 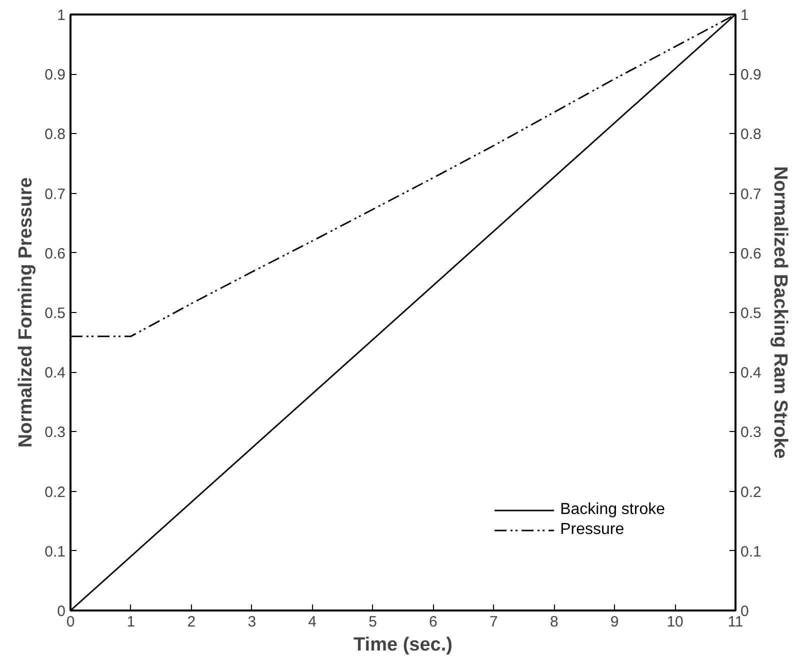 What do you see at coordinates (751, 135) in the screenshot?
I see `y2-tick-label: 0.8` at bounding box center [751, 135].